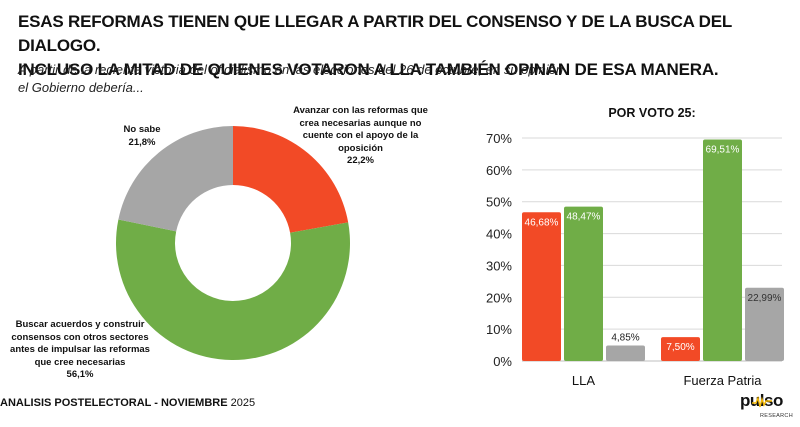 The image size is (800, 427). Describe the element at coordinates (80, 362) in the screenshot. I see `label-line: que cree necesarias` at that location.